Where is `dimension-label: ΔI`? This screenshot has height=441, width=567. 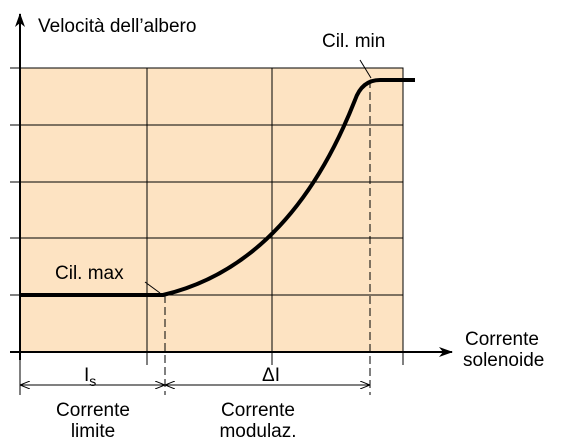
dimension-label: ΔI is located at coordinates (271, 375).